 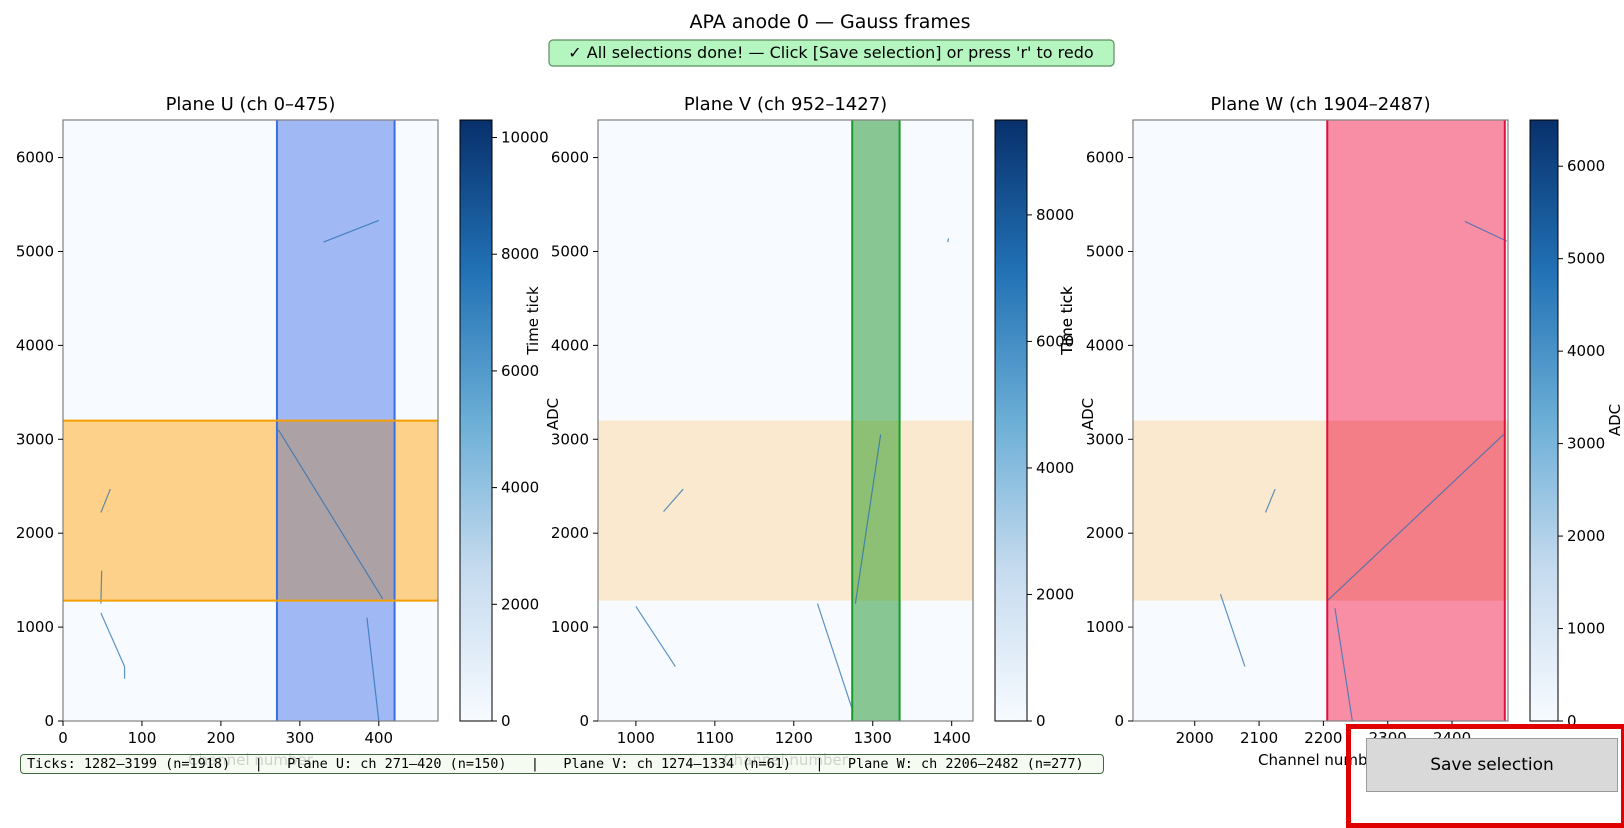 I want to click on colorbar-tick-label-u: 6000, so click(x=520, y=371).